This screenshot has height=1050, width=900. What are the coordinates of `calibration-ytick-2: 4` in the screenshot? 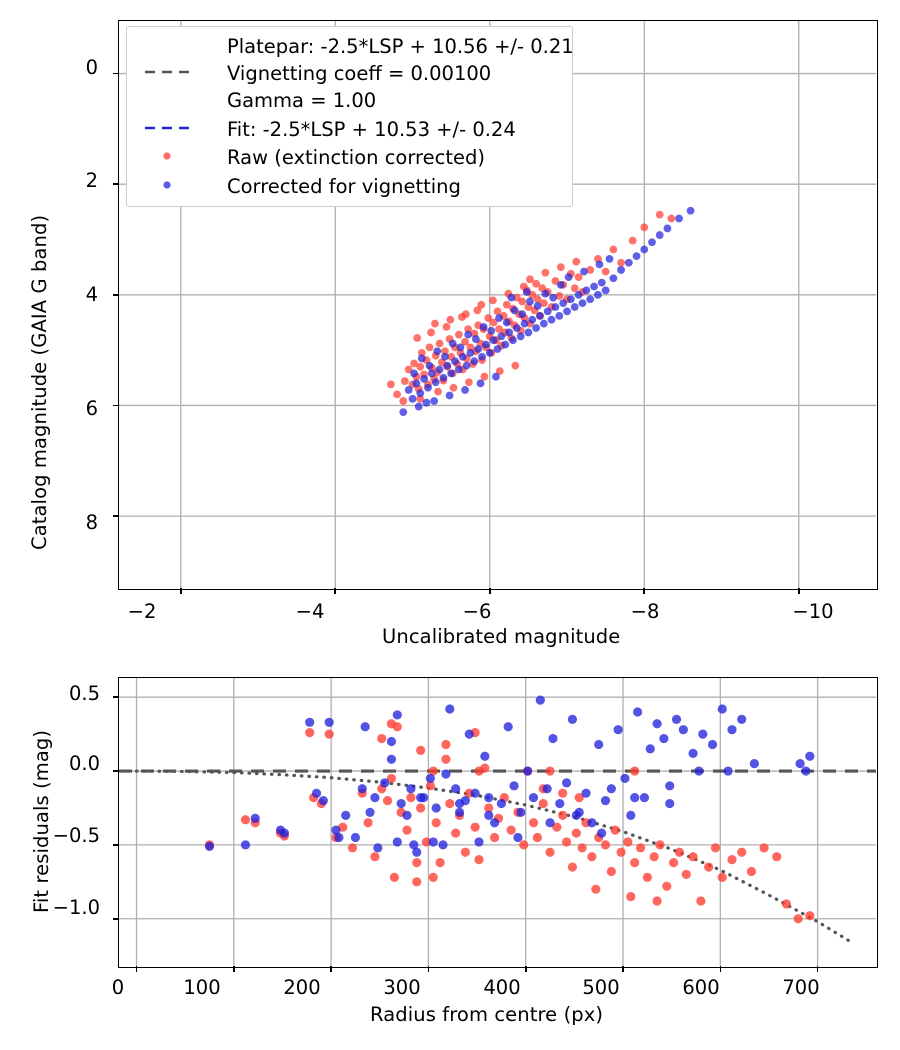 It's located at (91, 294).